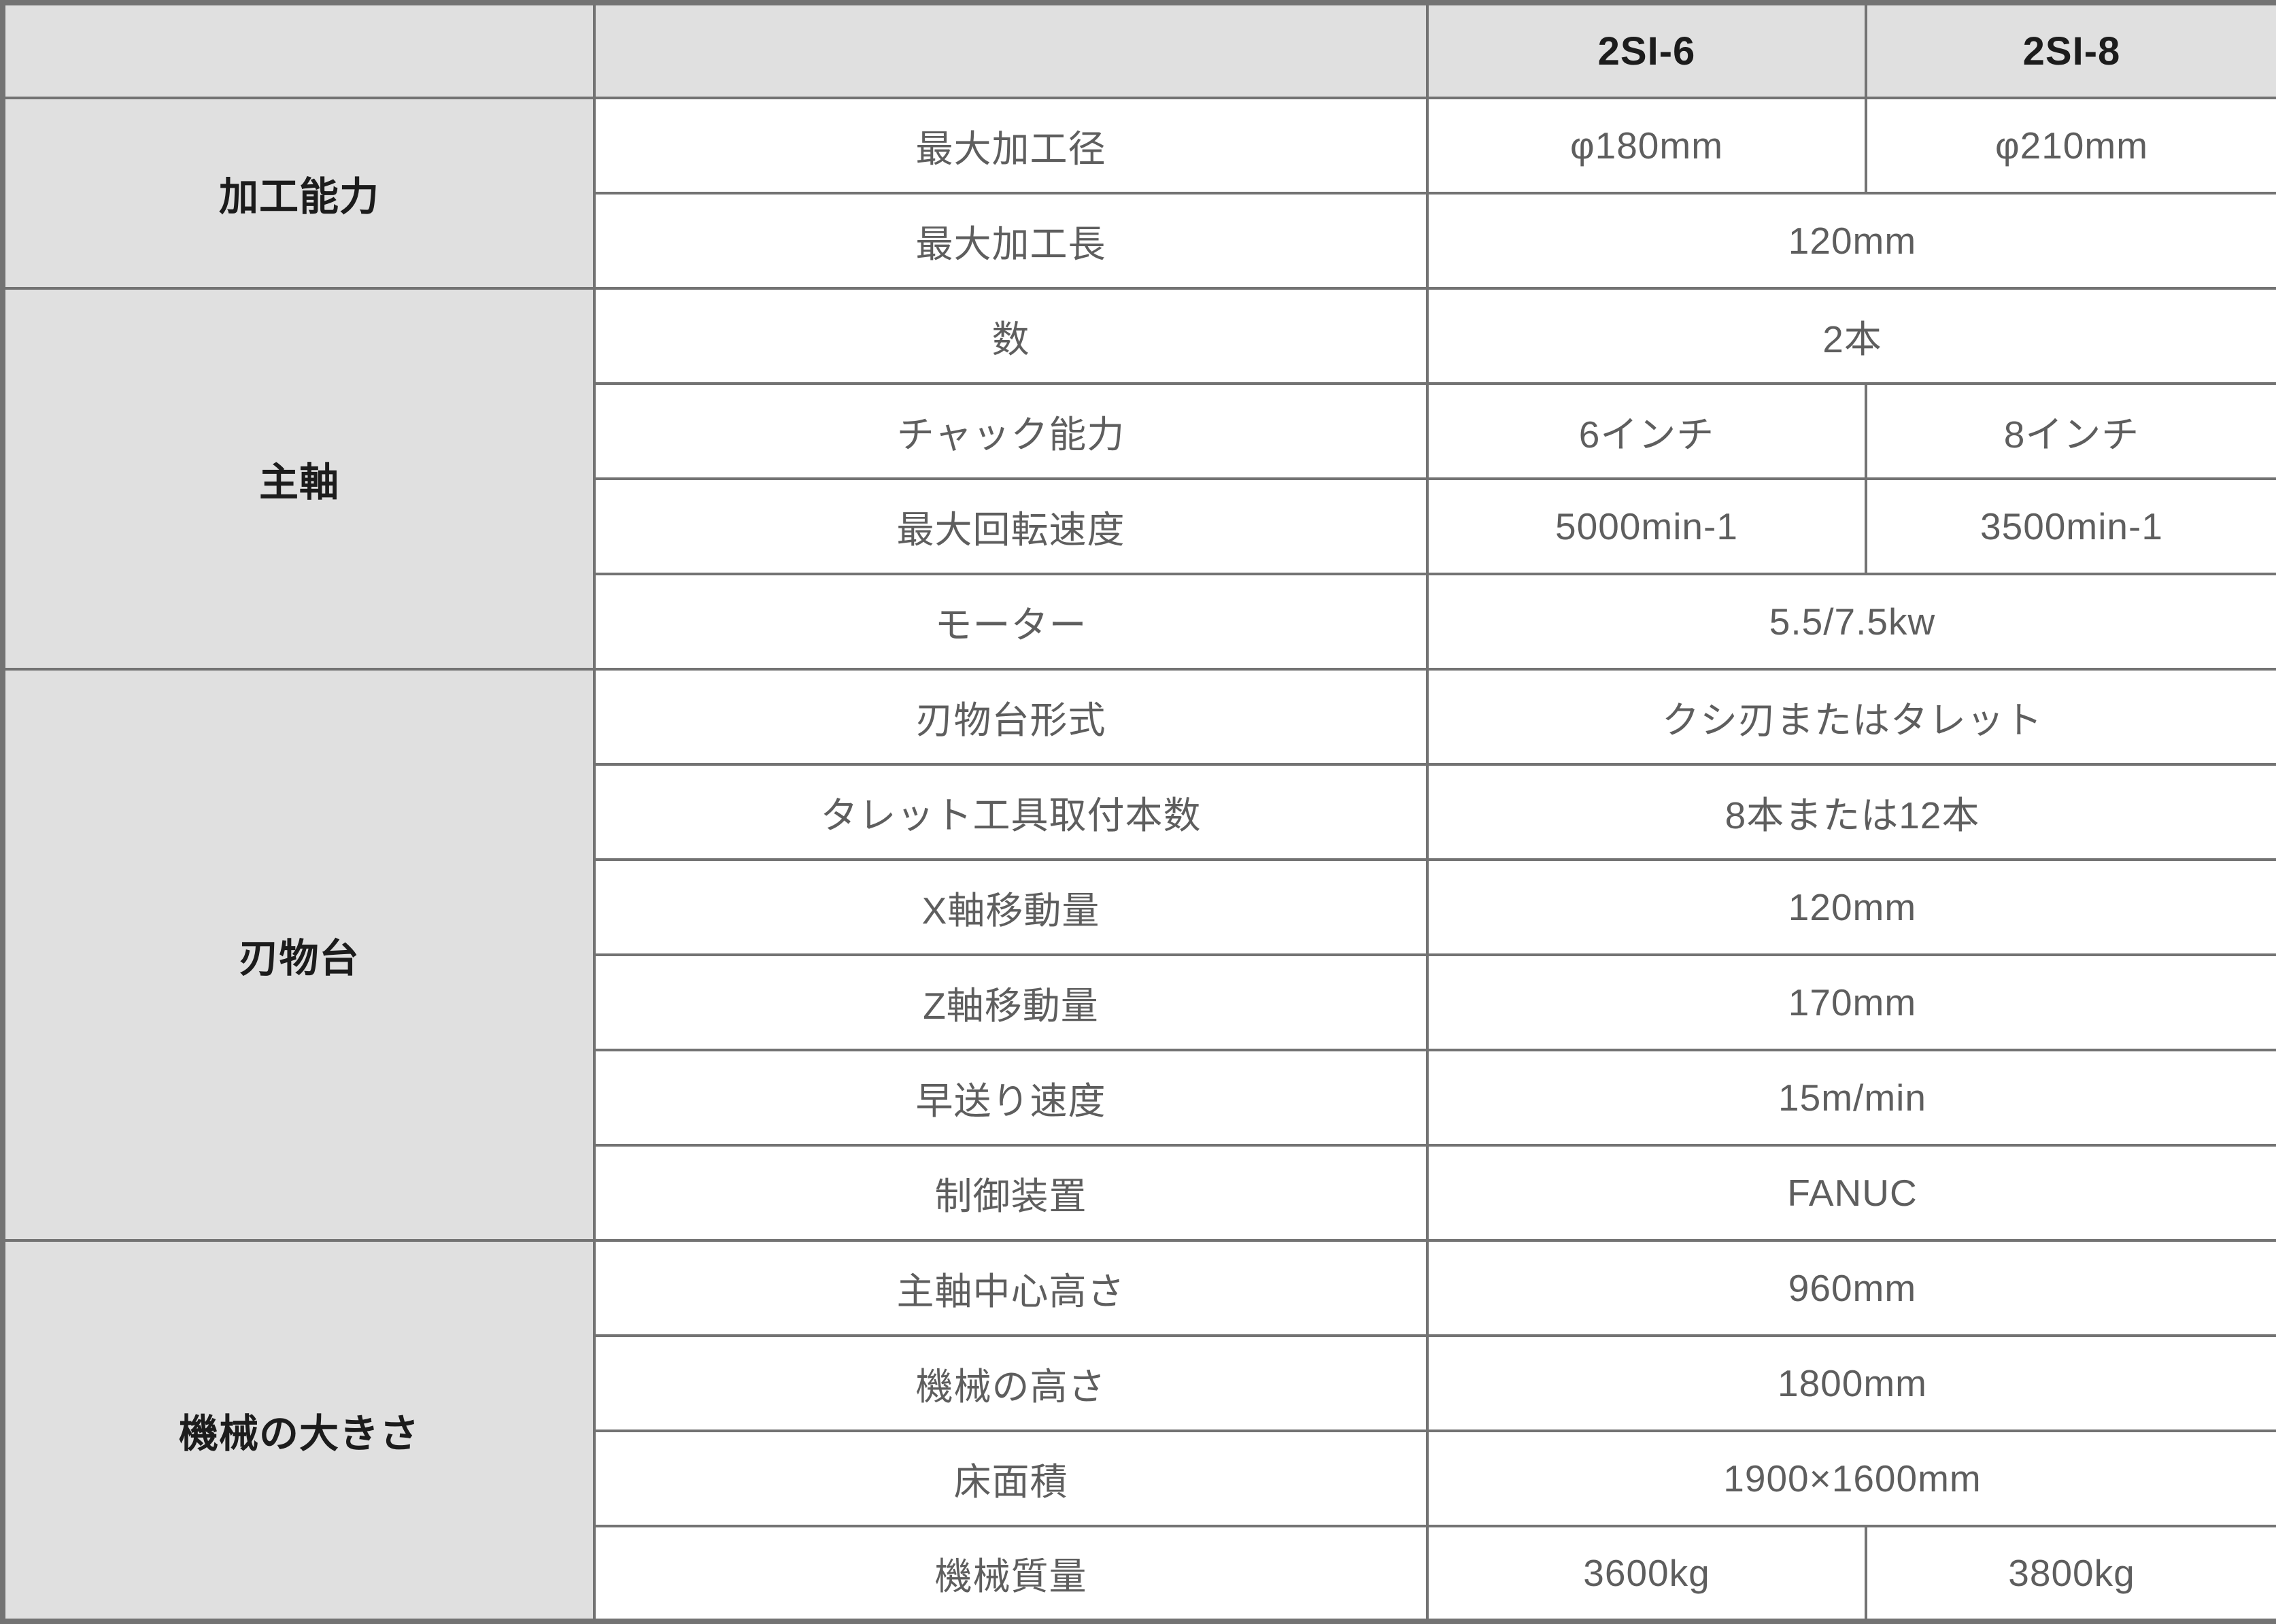  What do you see at coordinates (1011, 241) in the screenshot?
I see `label-max-machining-length: 最大加工長` at bounding box center [1011, 241].